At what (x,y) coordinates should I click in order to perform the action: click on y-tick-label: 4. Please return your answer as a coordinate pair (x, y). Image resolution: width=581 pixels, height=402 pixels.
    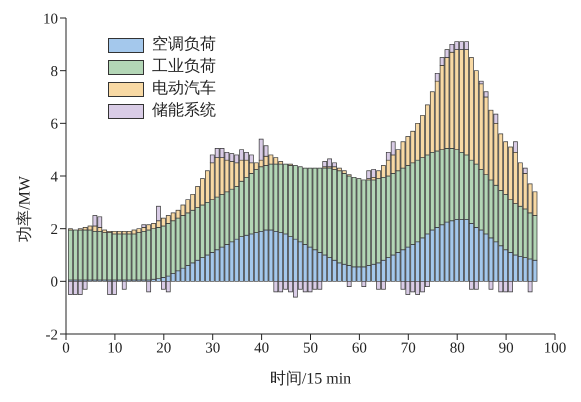
    Looking at the image, I should click on (54, 177).